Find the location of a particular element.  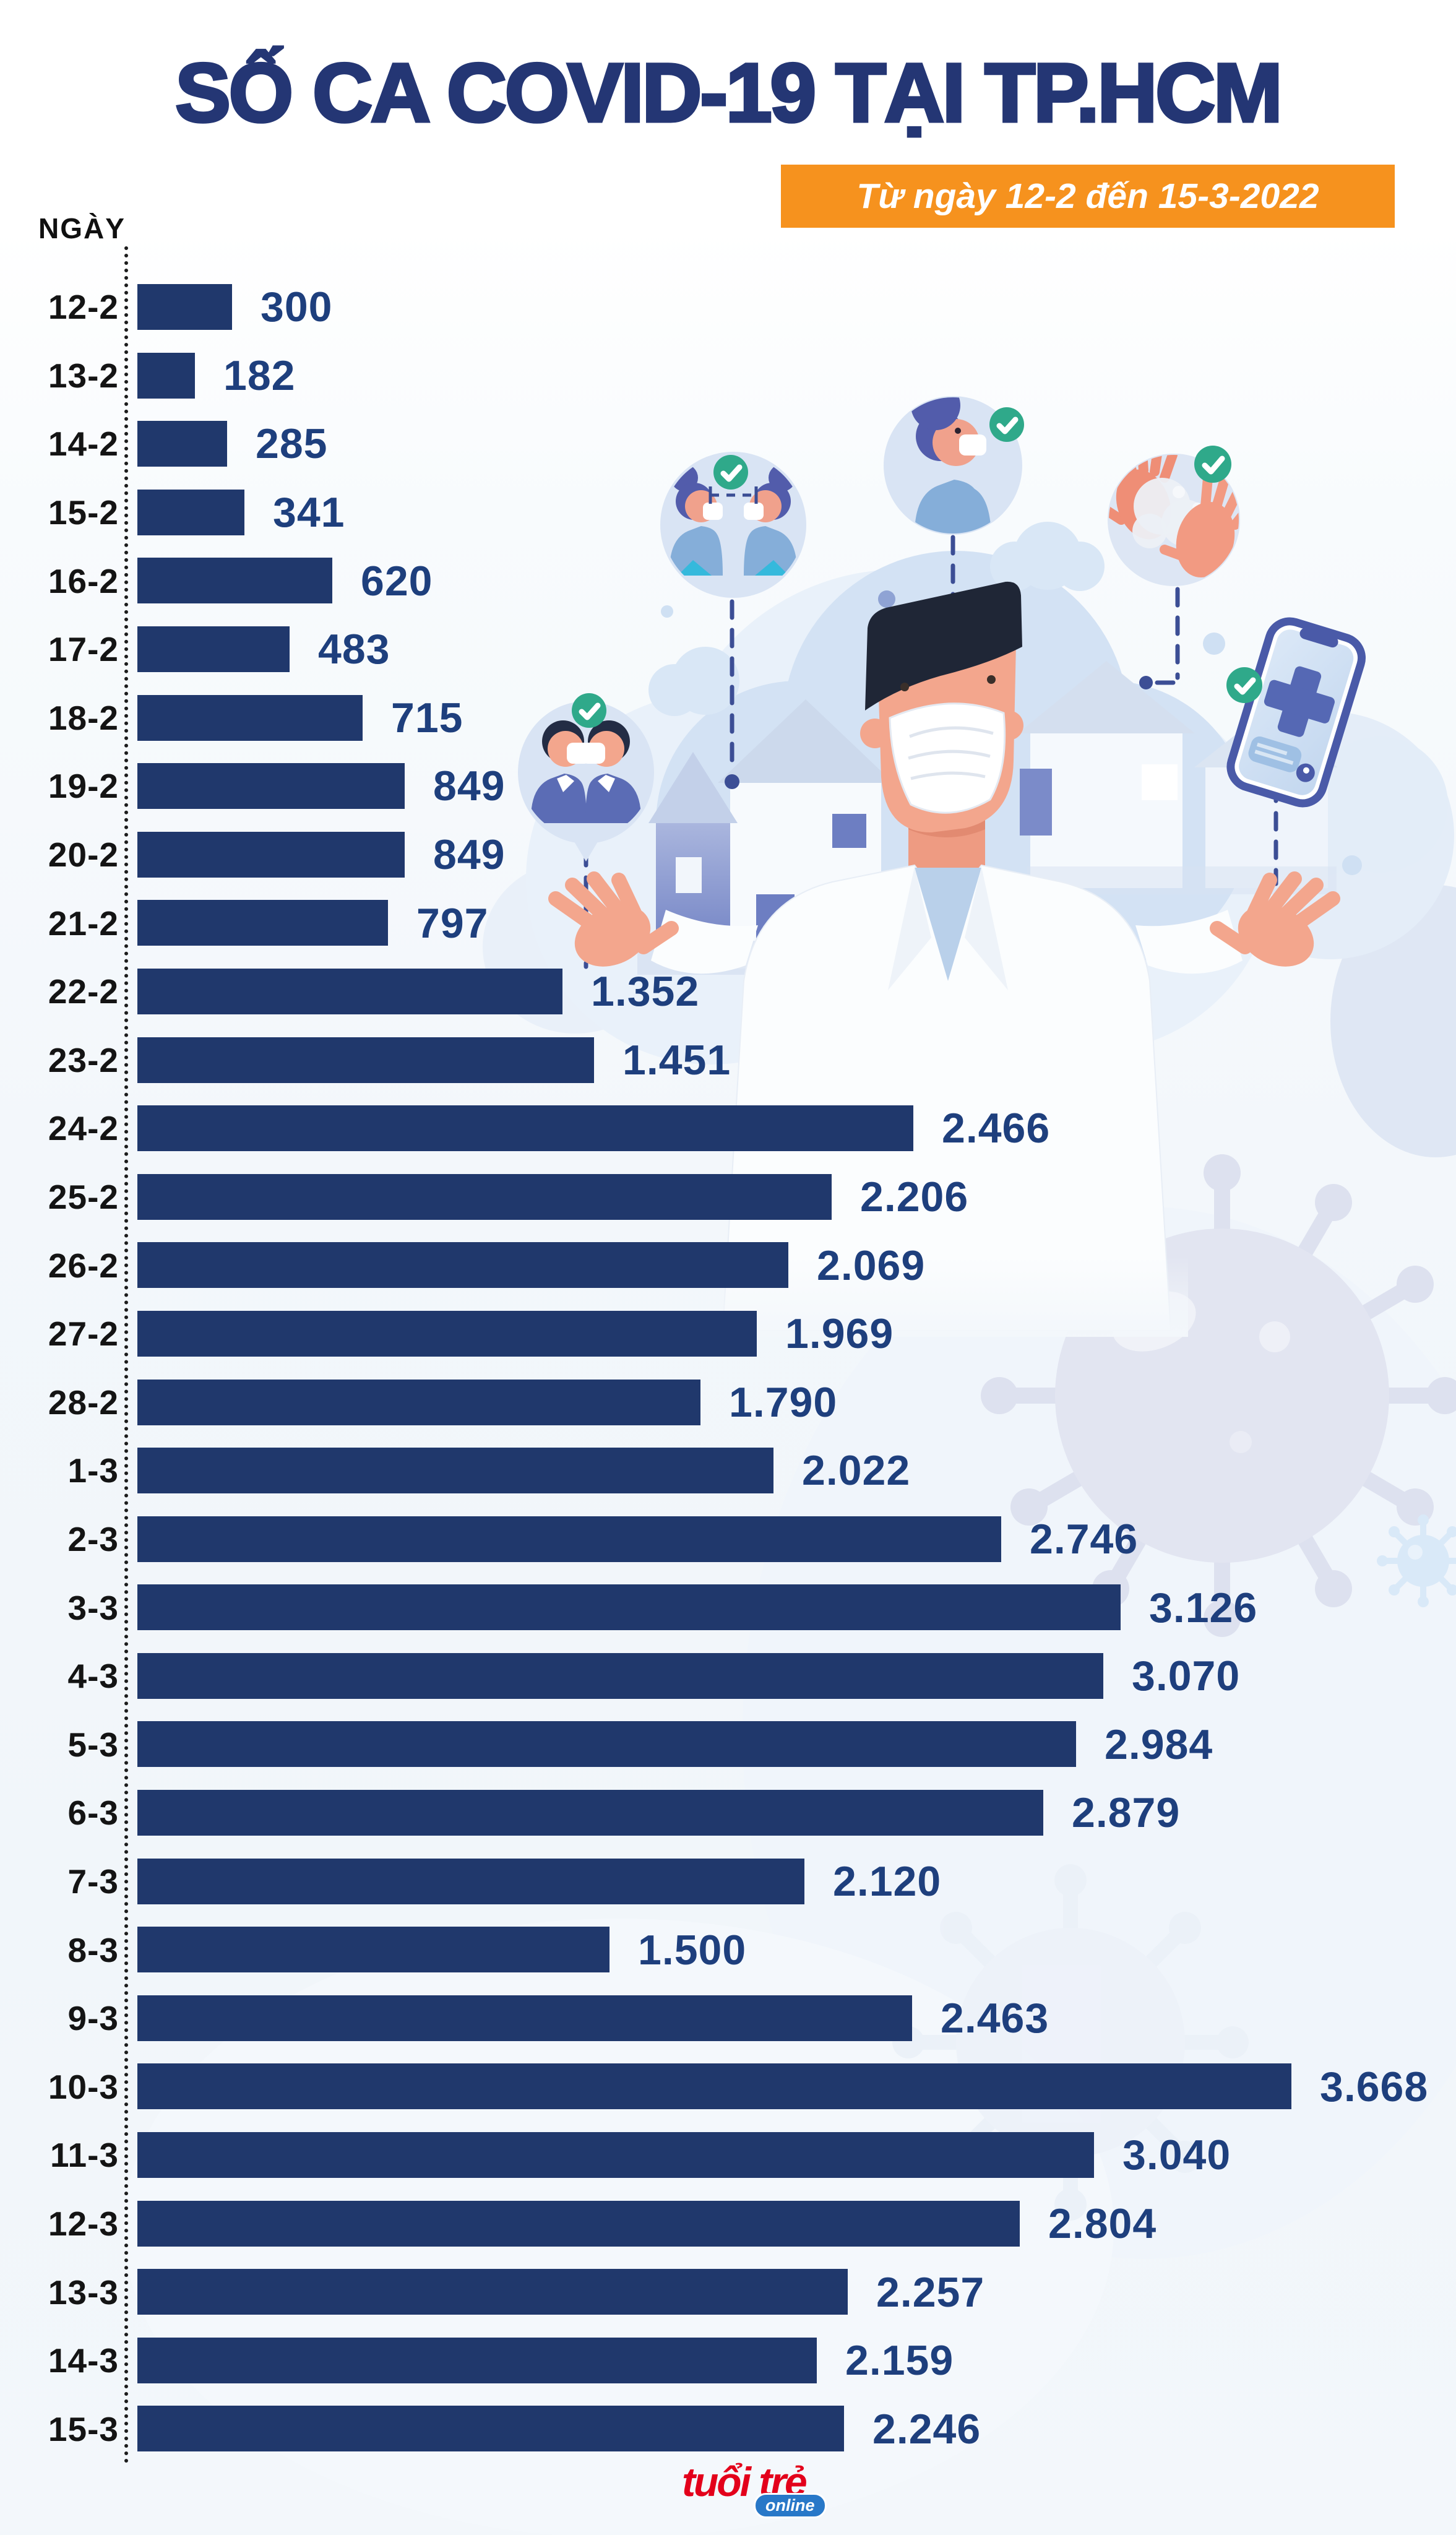

category-label: 27-2 is located at coordinates (83, 1334).